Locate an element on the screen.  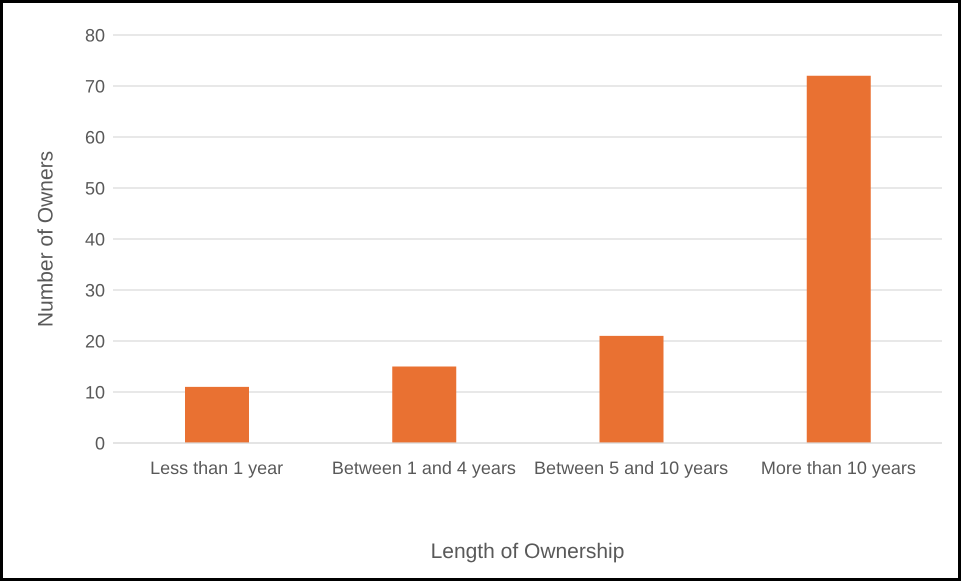
x-axis-title: Length of Ownership is located at coordinates (527, 551).